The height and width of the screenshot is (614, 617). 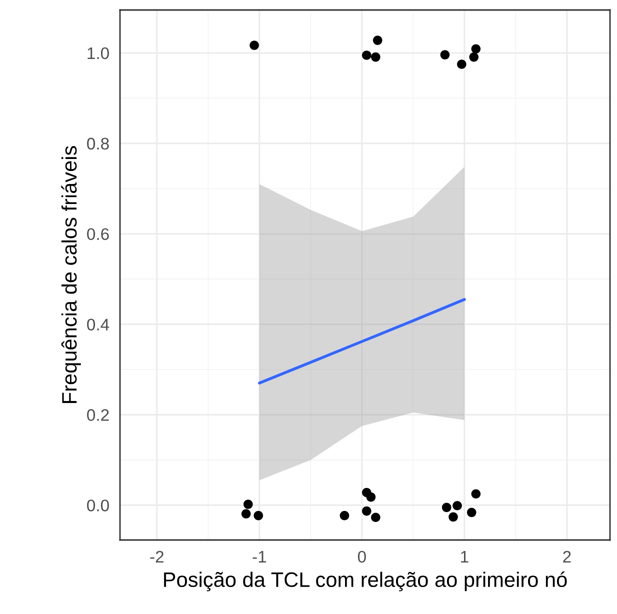 What do you see at coordinates (464, 556) in the screenshot?
I see `x-tick-label: 1` at bounding box center [464, 556].